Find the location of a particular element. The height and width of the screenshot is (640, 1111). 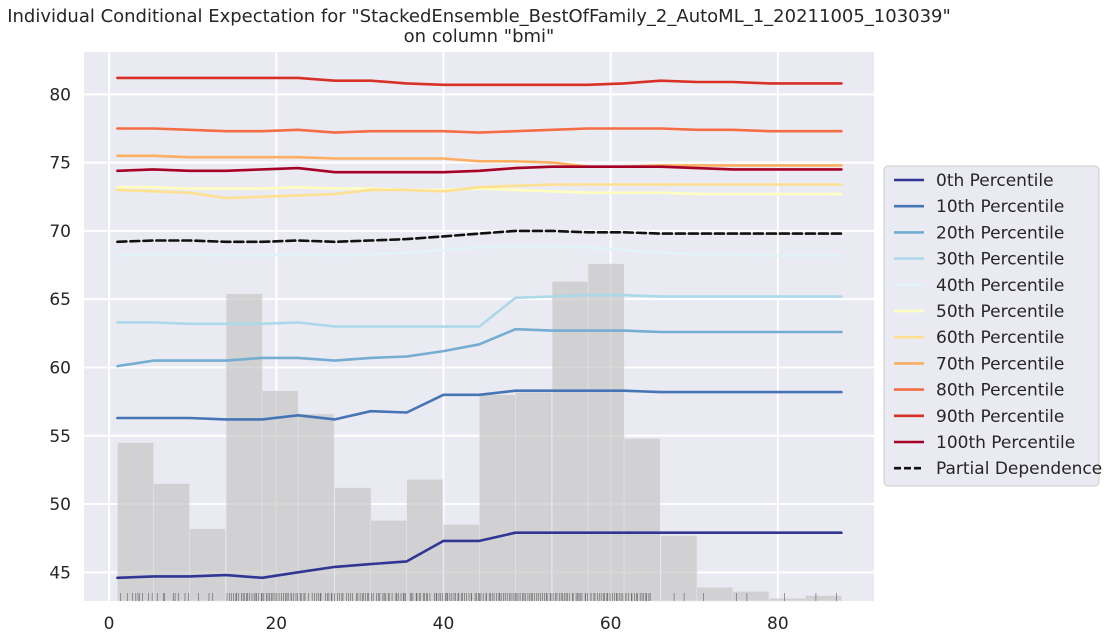

series-line-20th-percentile is located at coordinates (479, 347).